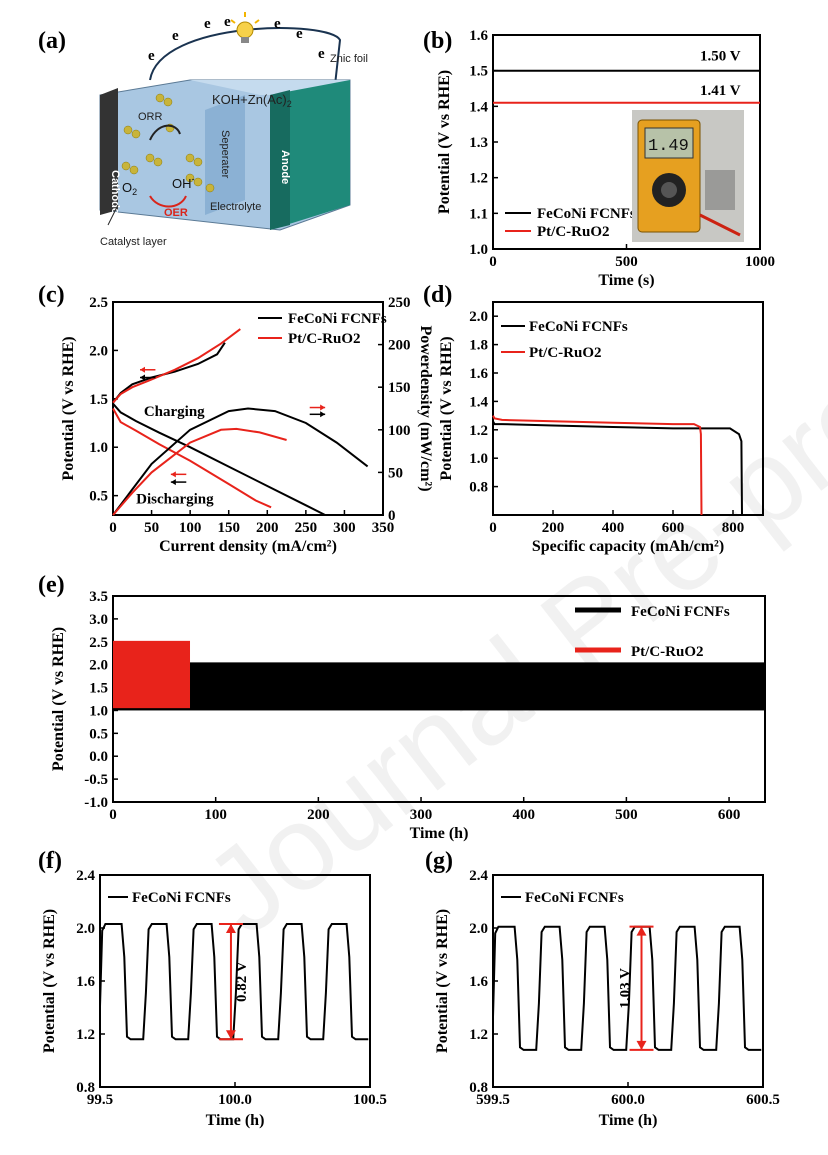 The height and width of the screenshot is (1155, 828). What do you see at coordinates (478, 876) in the screenshot?
I see `y-tick-label: 2.4` at bounding box center [478, 876].